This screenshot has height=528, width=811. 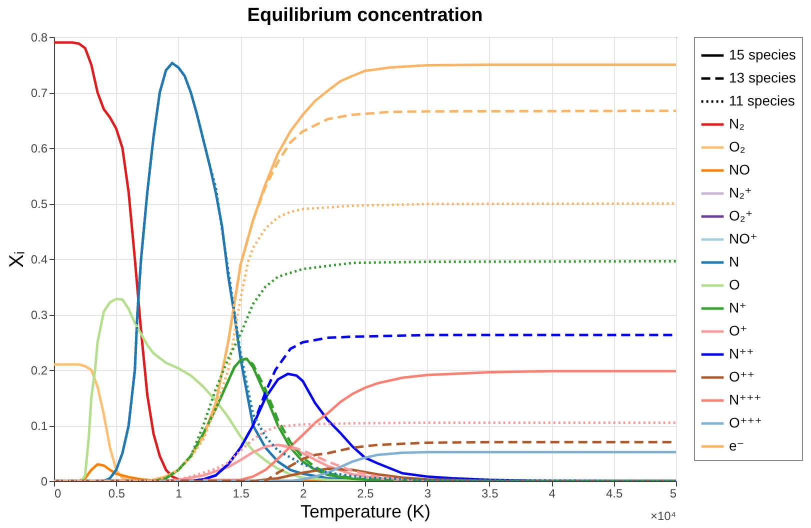 What do you see at coordinates (745, 422) in the screenshot?
I see `legend-label: O⁺⁺⁺` at bounding box center [745, 422].